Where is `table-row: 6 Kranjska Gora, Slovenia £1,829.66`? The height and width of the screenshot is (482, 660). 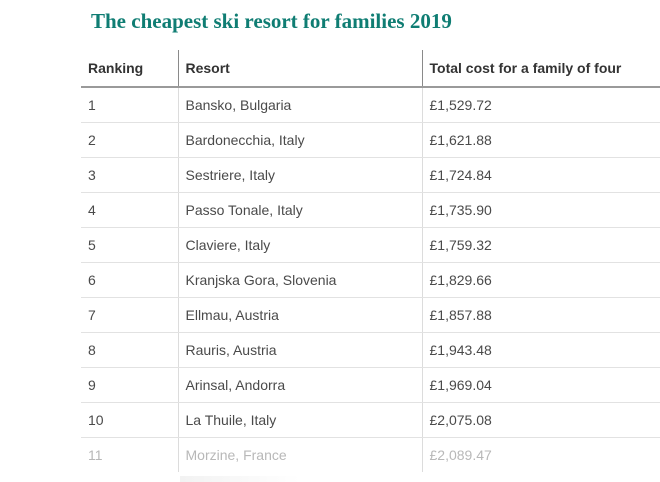 table-row: 6 Kranjska Gora, Slovenia £1,829.66 is located at coordinates (370, 280).